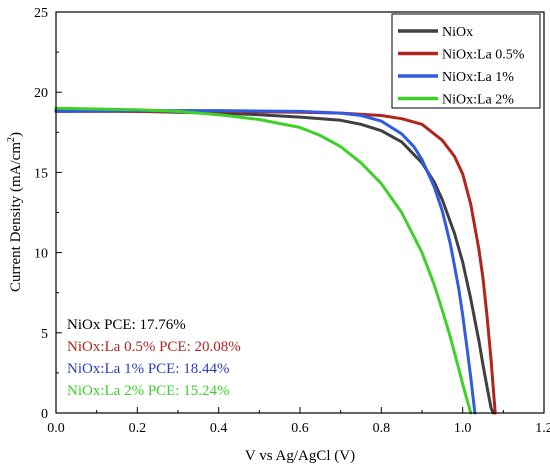  I want to click on y-tick-label: 15, so click(41, 173).